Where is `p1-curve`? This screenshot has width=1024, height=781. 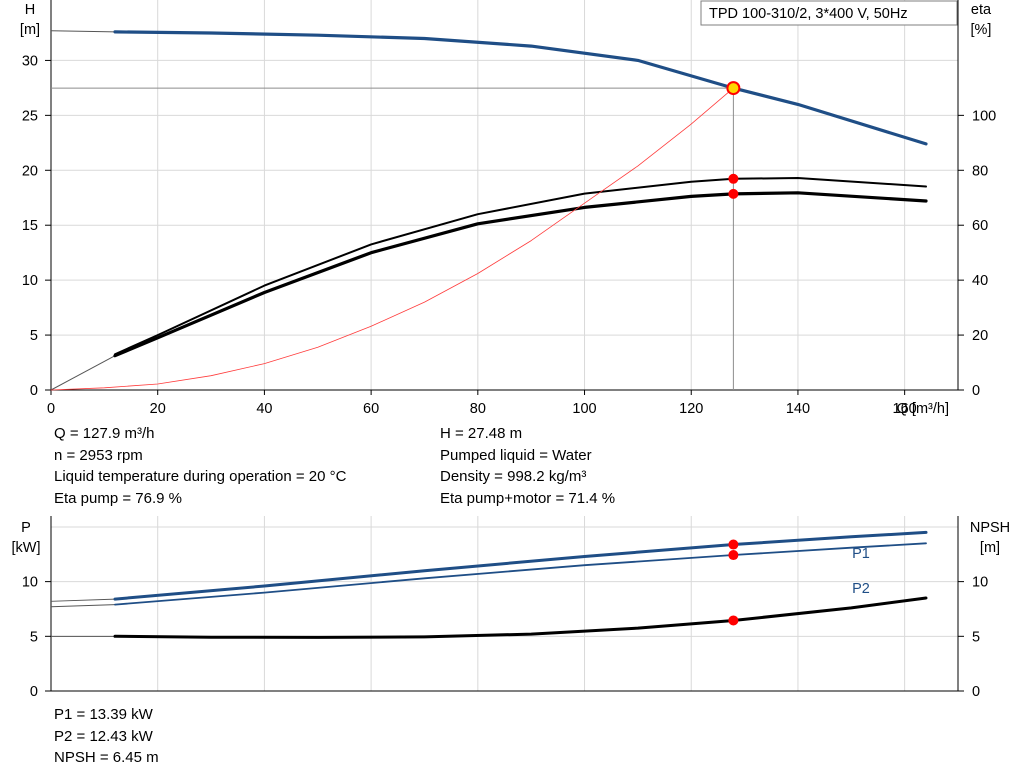 p1-curve is located at coordinates (520, 565).